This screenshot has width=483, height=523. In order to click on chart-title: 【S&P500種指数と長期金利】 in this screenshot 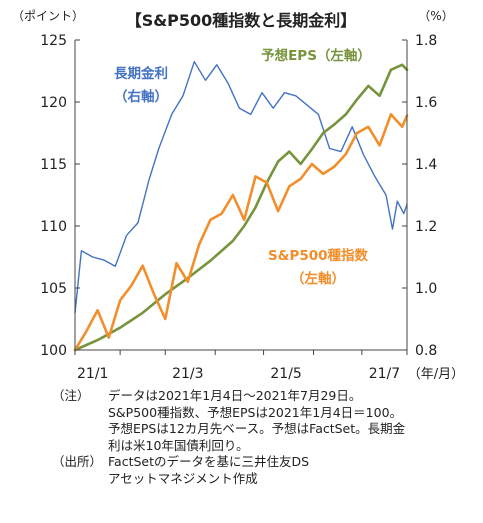, I will do `click(241, 20)`.